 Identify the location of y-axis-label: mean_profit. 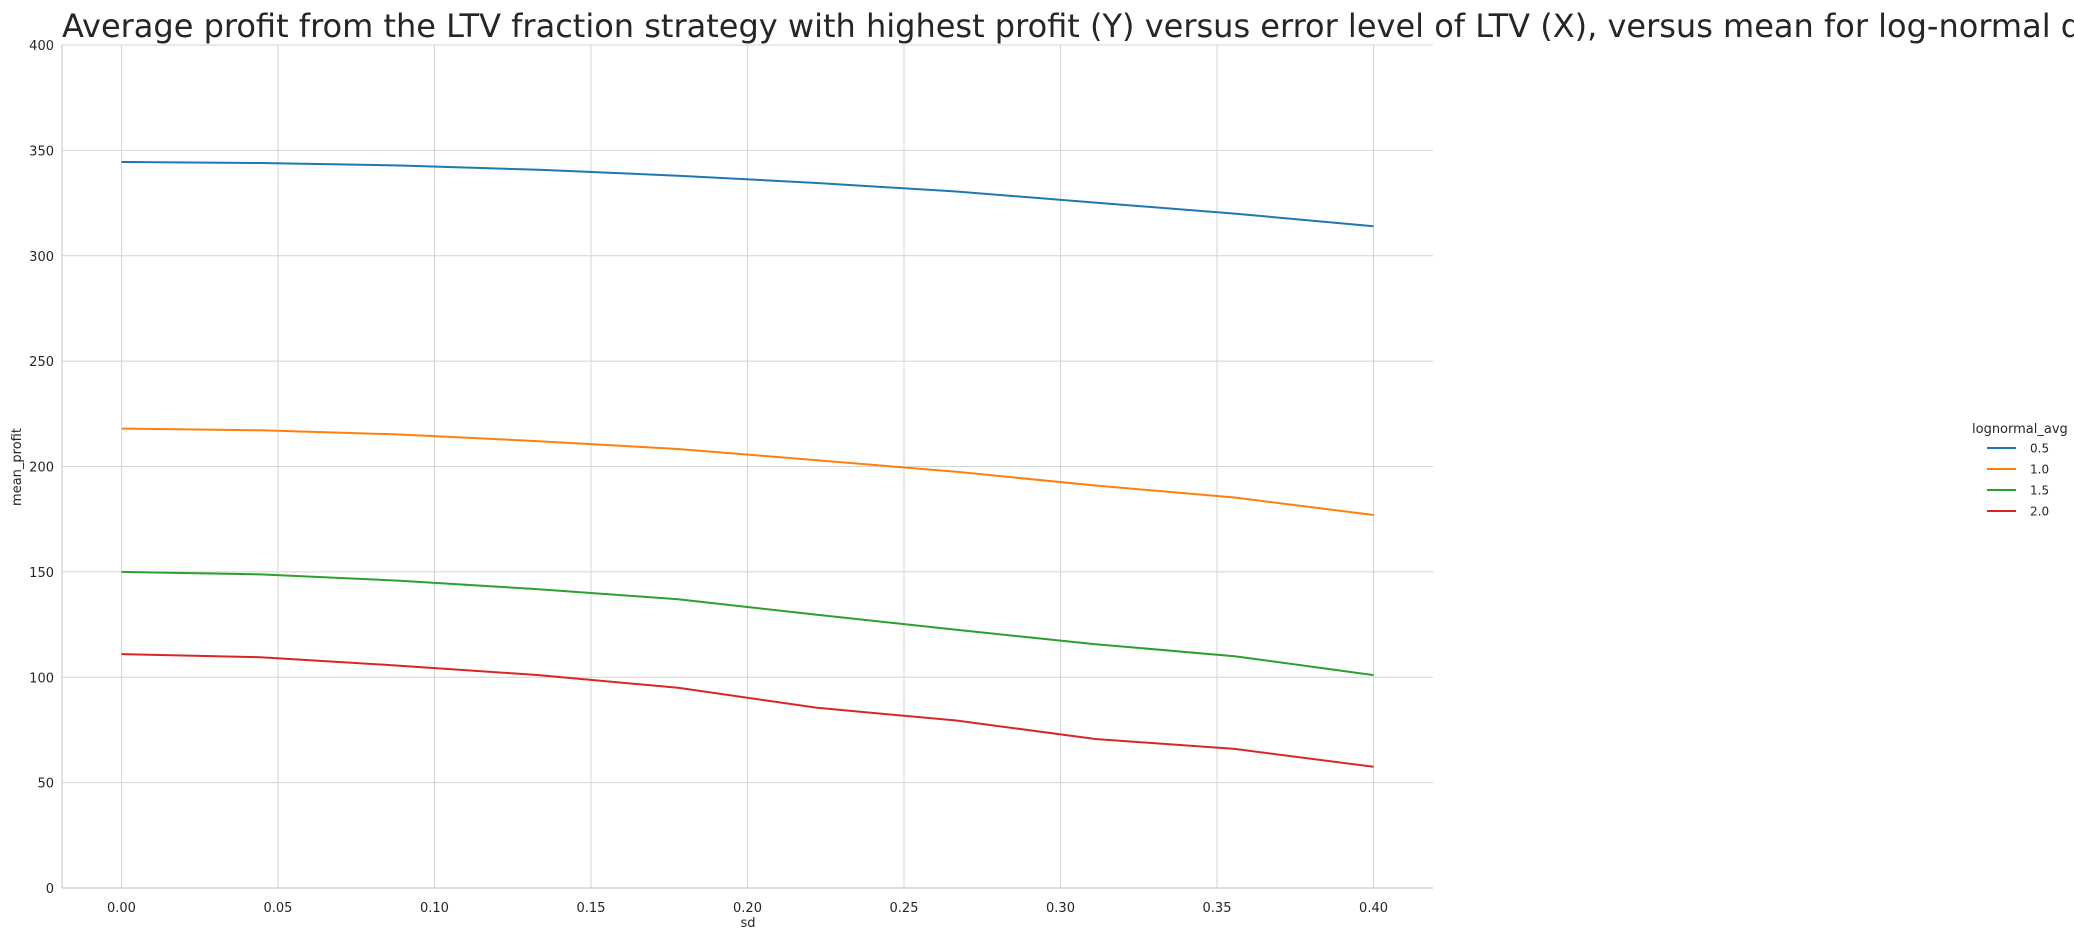
(17, 467).